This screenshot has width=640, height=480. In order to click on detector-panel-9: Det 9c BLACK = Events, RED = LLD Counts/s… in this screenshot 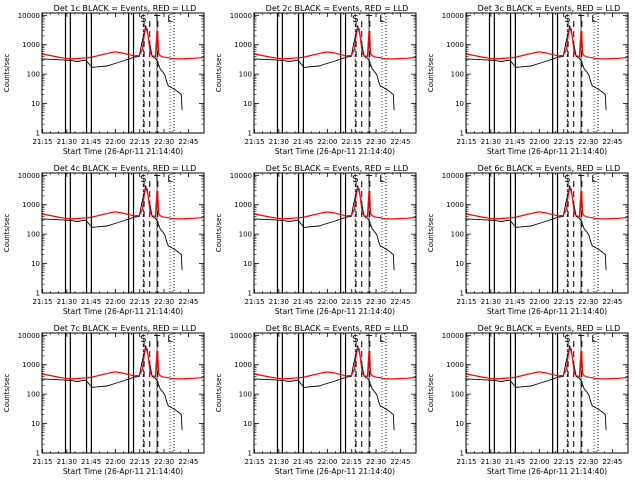, I will do `click(528, 400)`.